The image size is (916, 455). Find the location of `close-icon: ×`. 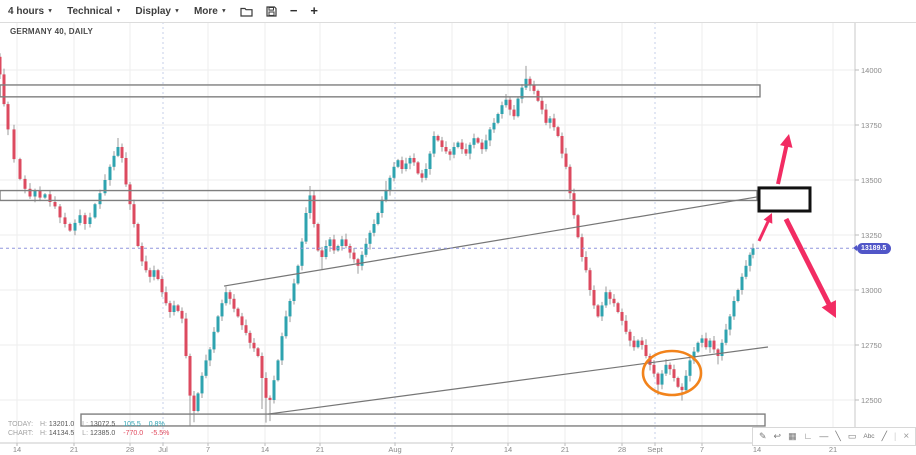

close-icon: × is located at coordinates (906, 436).